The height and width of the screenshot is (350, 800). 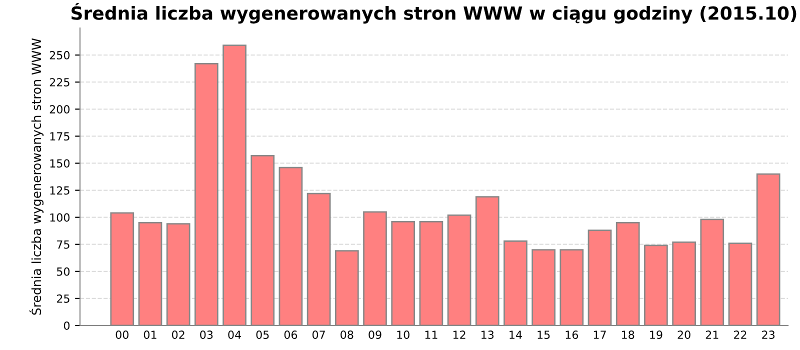 I want to click on y-tick-label: 150, so click(x=60, y=163).